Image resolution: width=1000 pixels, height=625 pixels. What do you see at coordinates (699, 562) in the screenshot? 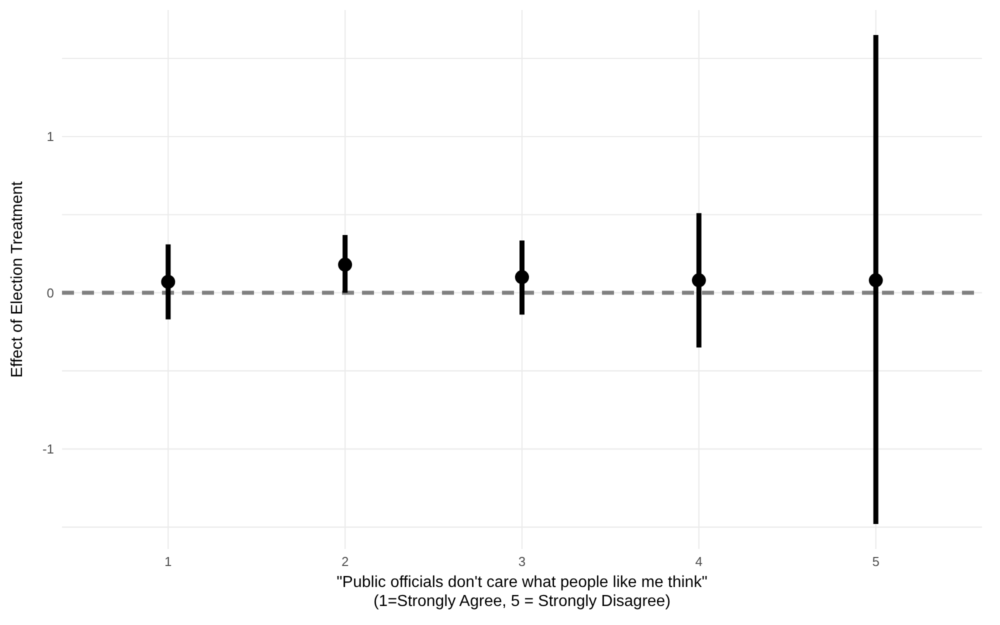
I see `x-tick-label: 4` at bounding box center [699, 562].